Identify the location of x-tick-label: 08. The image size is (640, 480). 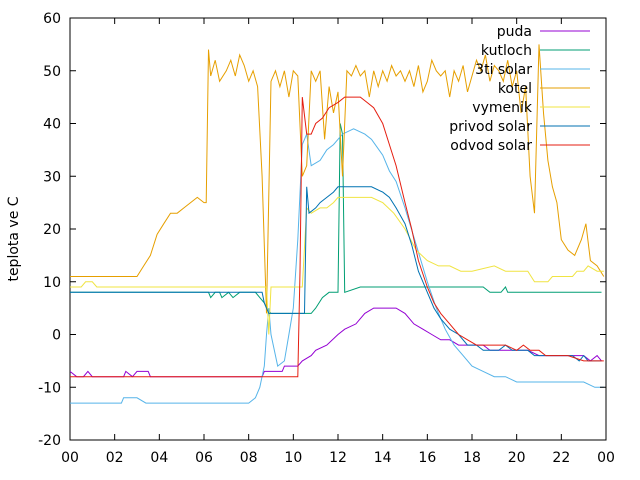
(249, 458).